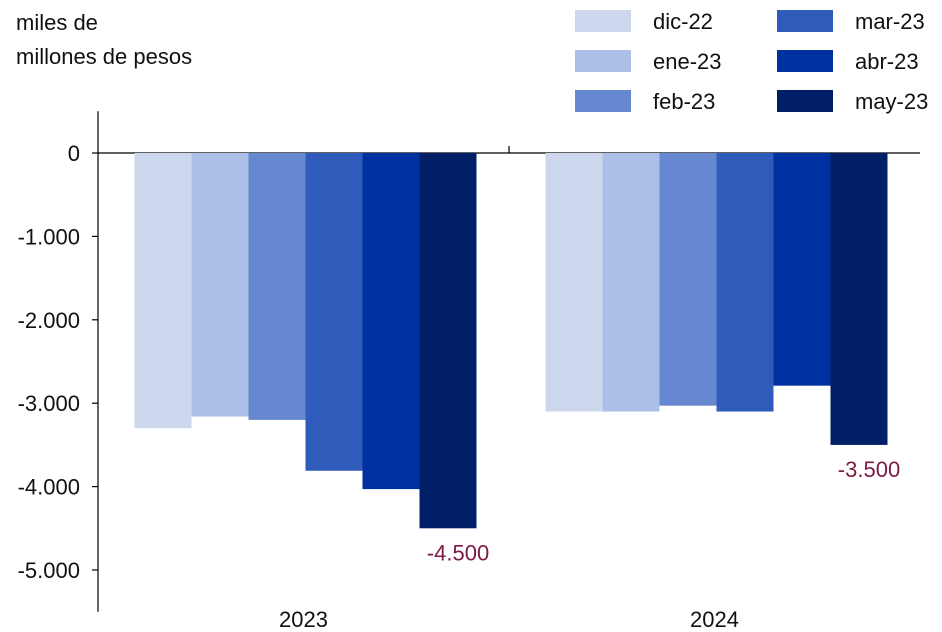  What do you see at coordinates (751, 61) in the screenshot?
I see `legend: dic-22 ene-23 feb-23 mar-23 abr-23 may-23` at bounding box center [751, 61].